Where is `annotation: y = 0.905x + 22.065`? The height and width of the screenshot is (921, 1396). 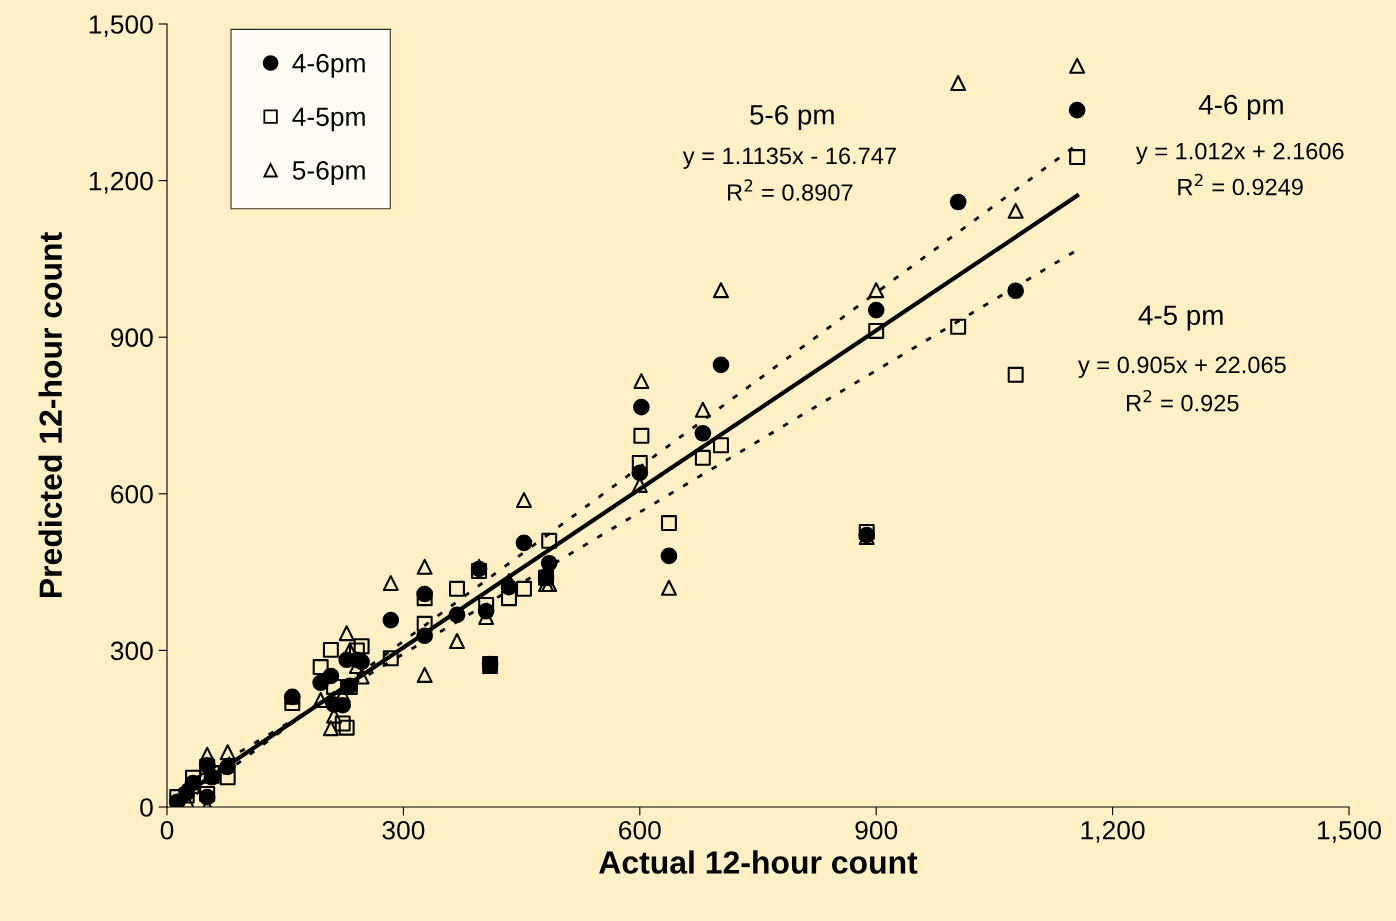 annotation: y = 0.905x + 22.065 is located at coordinates (1182, 367).